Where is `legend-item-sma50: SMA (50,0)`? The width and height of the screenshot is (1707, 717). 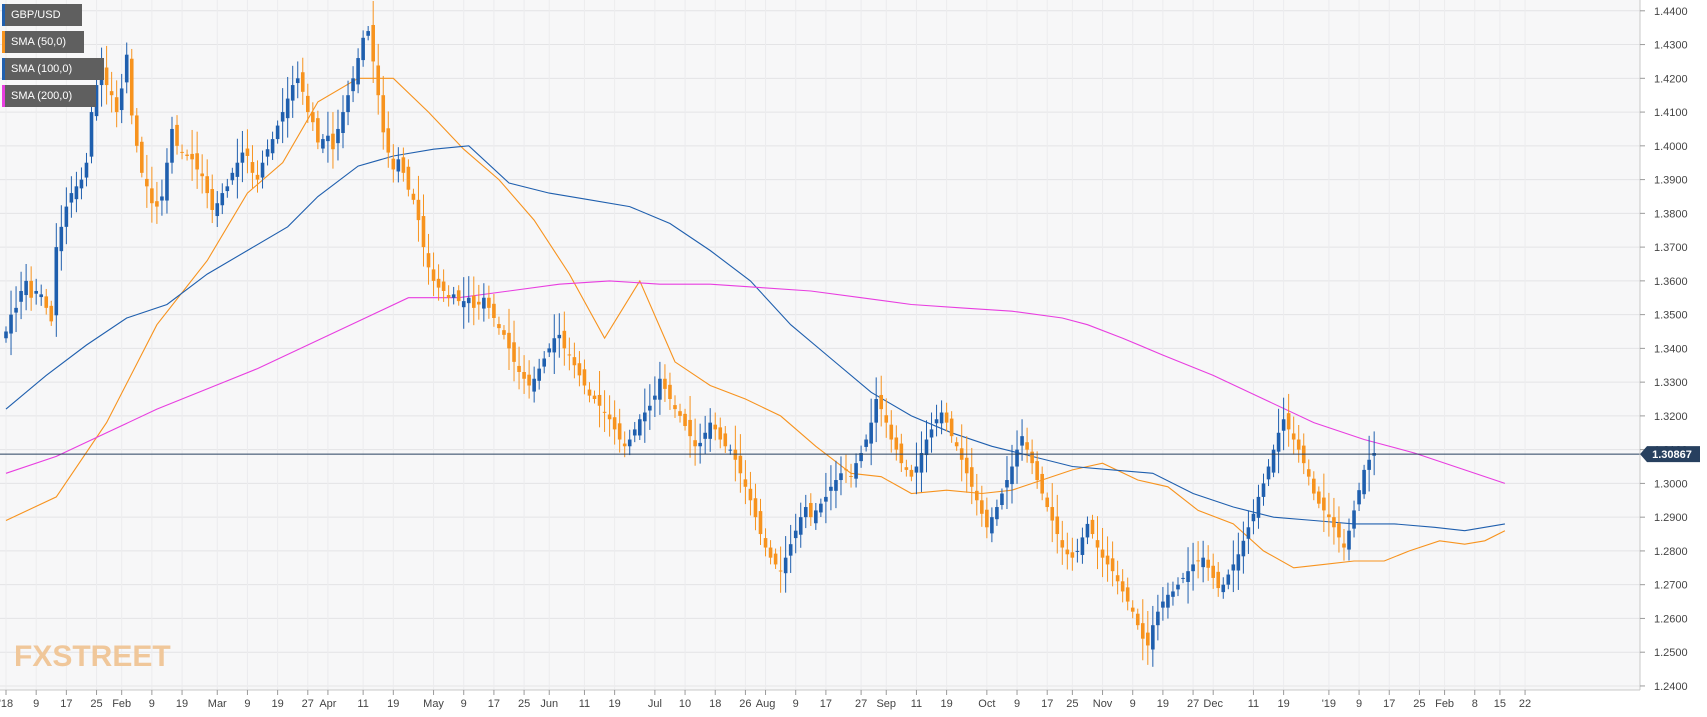 legend-item-sma50: SMA (50,0) is located at coordinates (43, 42).